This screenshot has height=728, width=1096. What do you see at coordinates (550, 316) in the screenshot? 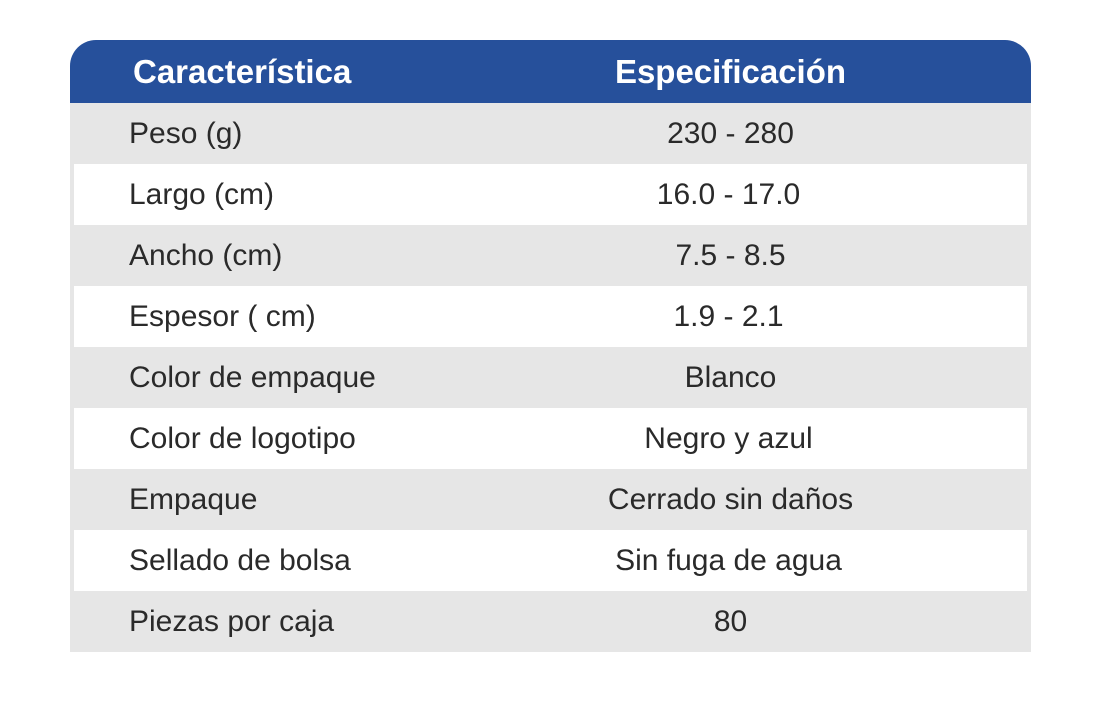
I see `table-row: Espesor ( cm) 1.9 - 2.1` at bounding box center [550, 316].